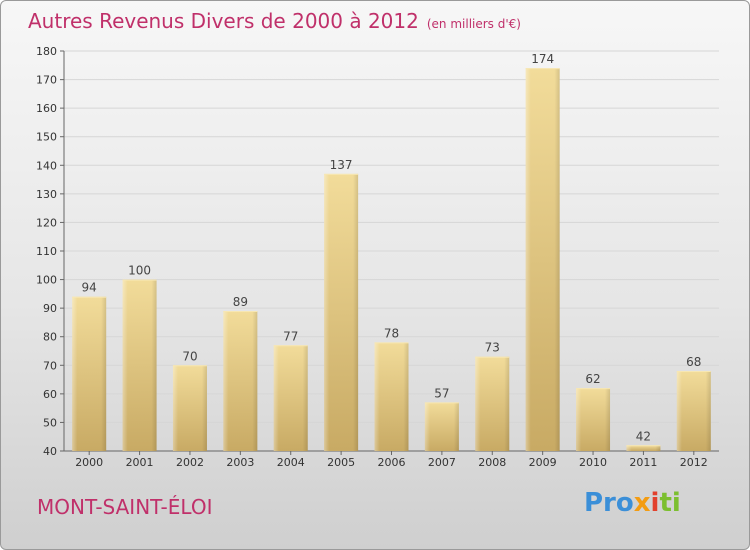  I want to click on data-label: 137, so click(341, 165).